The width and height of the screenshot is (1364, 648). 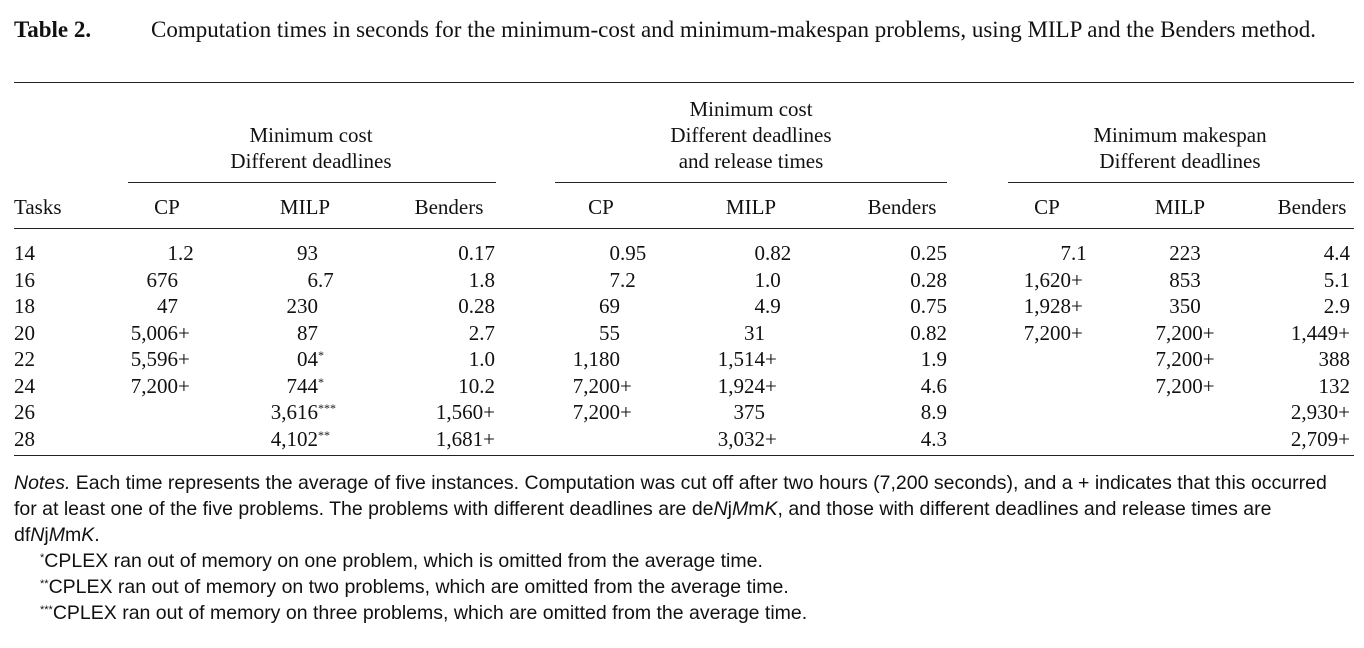 I want to click on table-cell: 1.2, so click(x=180, y=253).